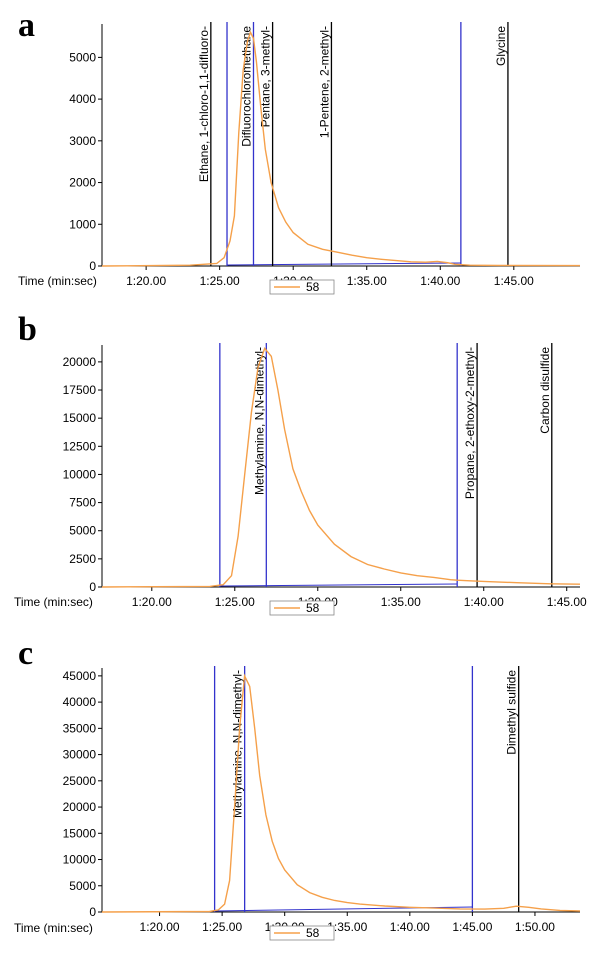 The height and width of the screenshot is (966, 593). Describe the element at coordinates (235, 602) in the screenshot. I see `chart-b-x-tick-label: 1:25.00` at that location.